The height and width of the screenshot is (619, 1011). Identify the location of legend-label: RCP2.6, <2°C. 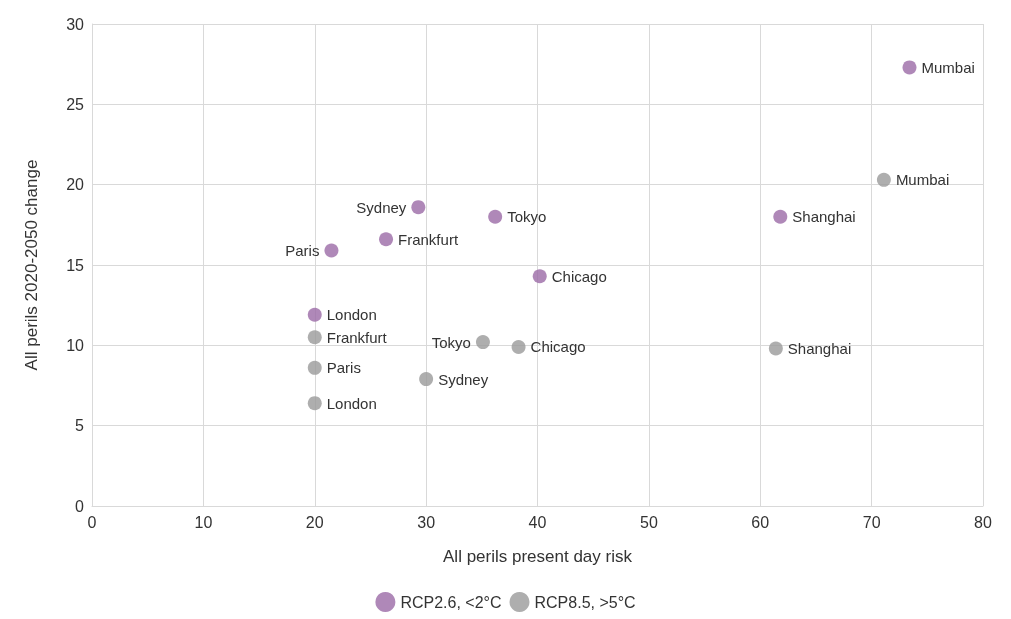
(451, 602).